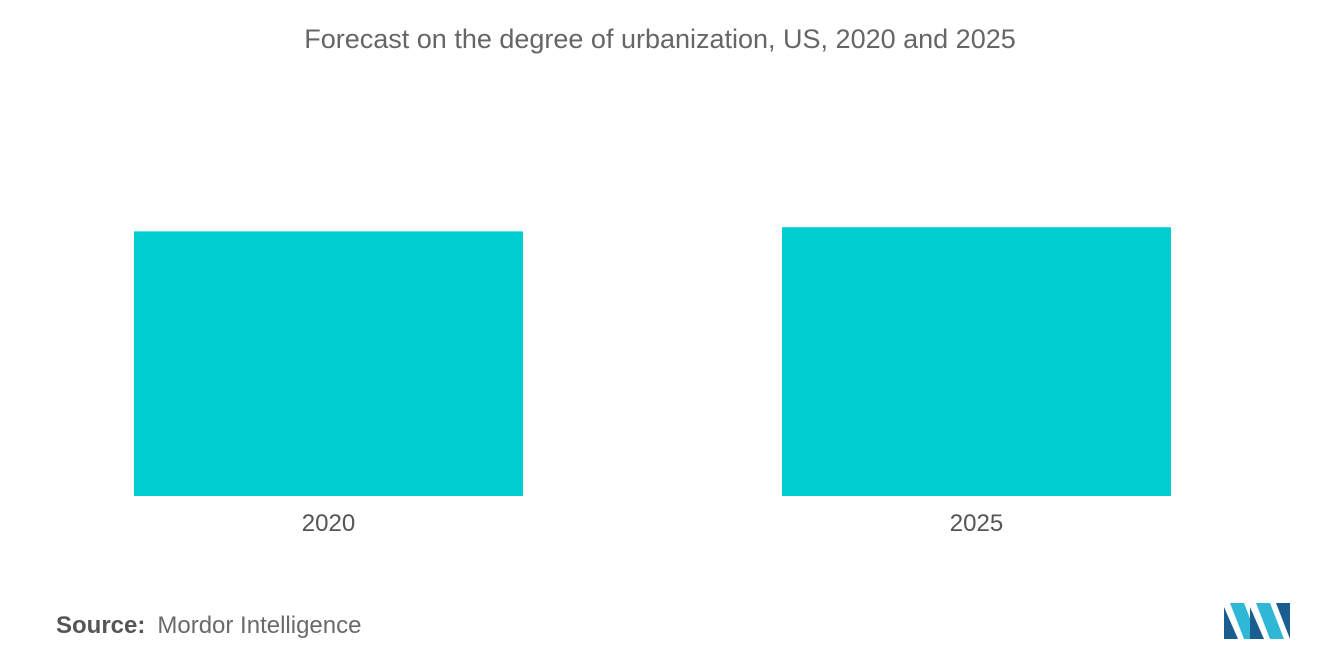 The height and width of the screenshot is (665, 1320). What do you see at coordinates (328, 364) in the screenshot?
I see `bar-2020` at bounding box center [328, 364].